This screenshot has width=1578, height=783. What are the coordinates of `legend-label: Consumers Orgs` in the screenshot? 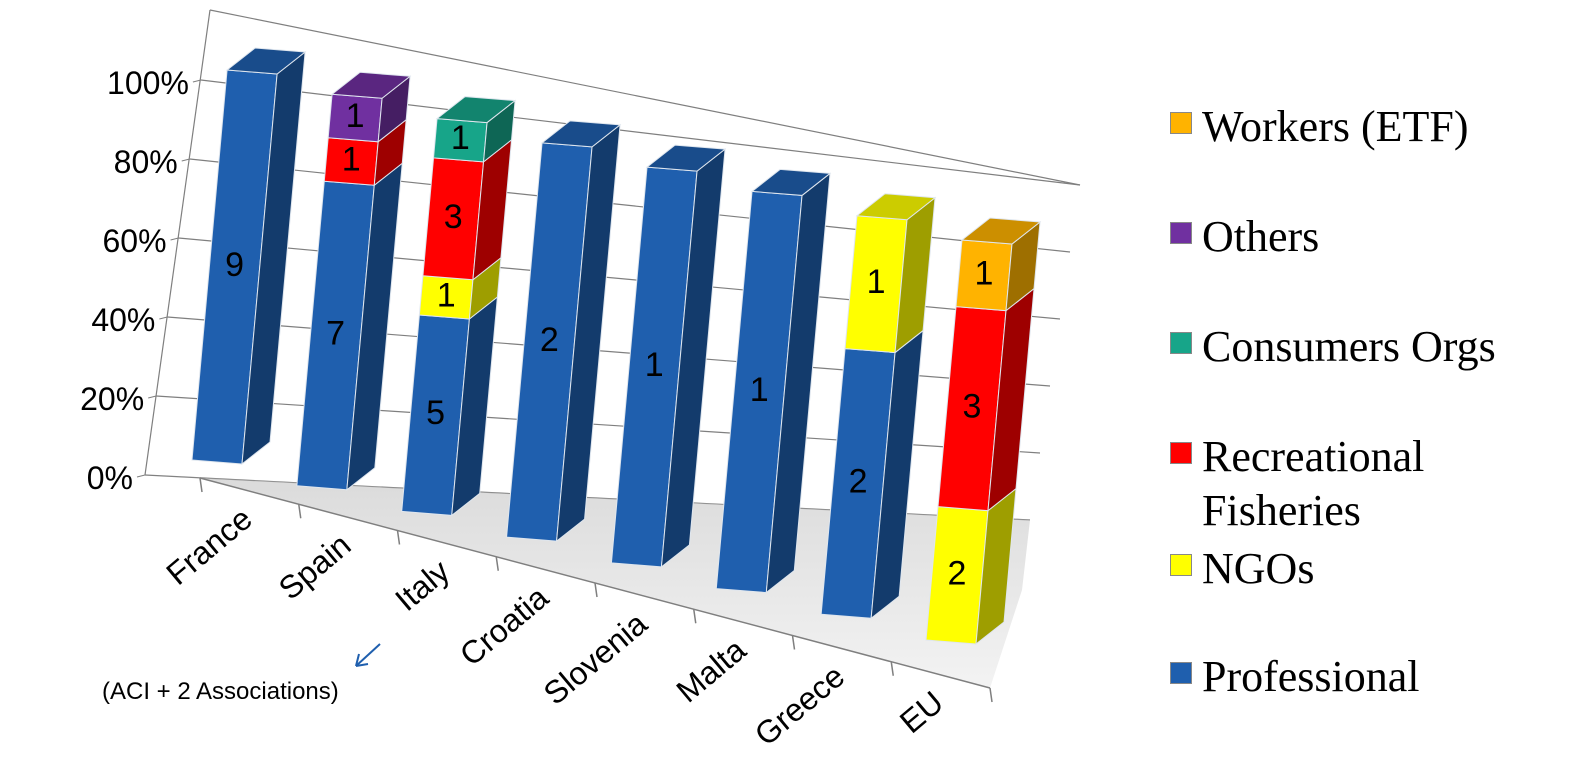 It's located at (1349, 346).